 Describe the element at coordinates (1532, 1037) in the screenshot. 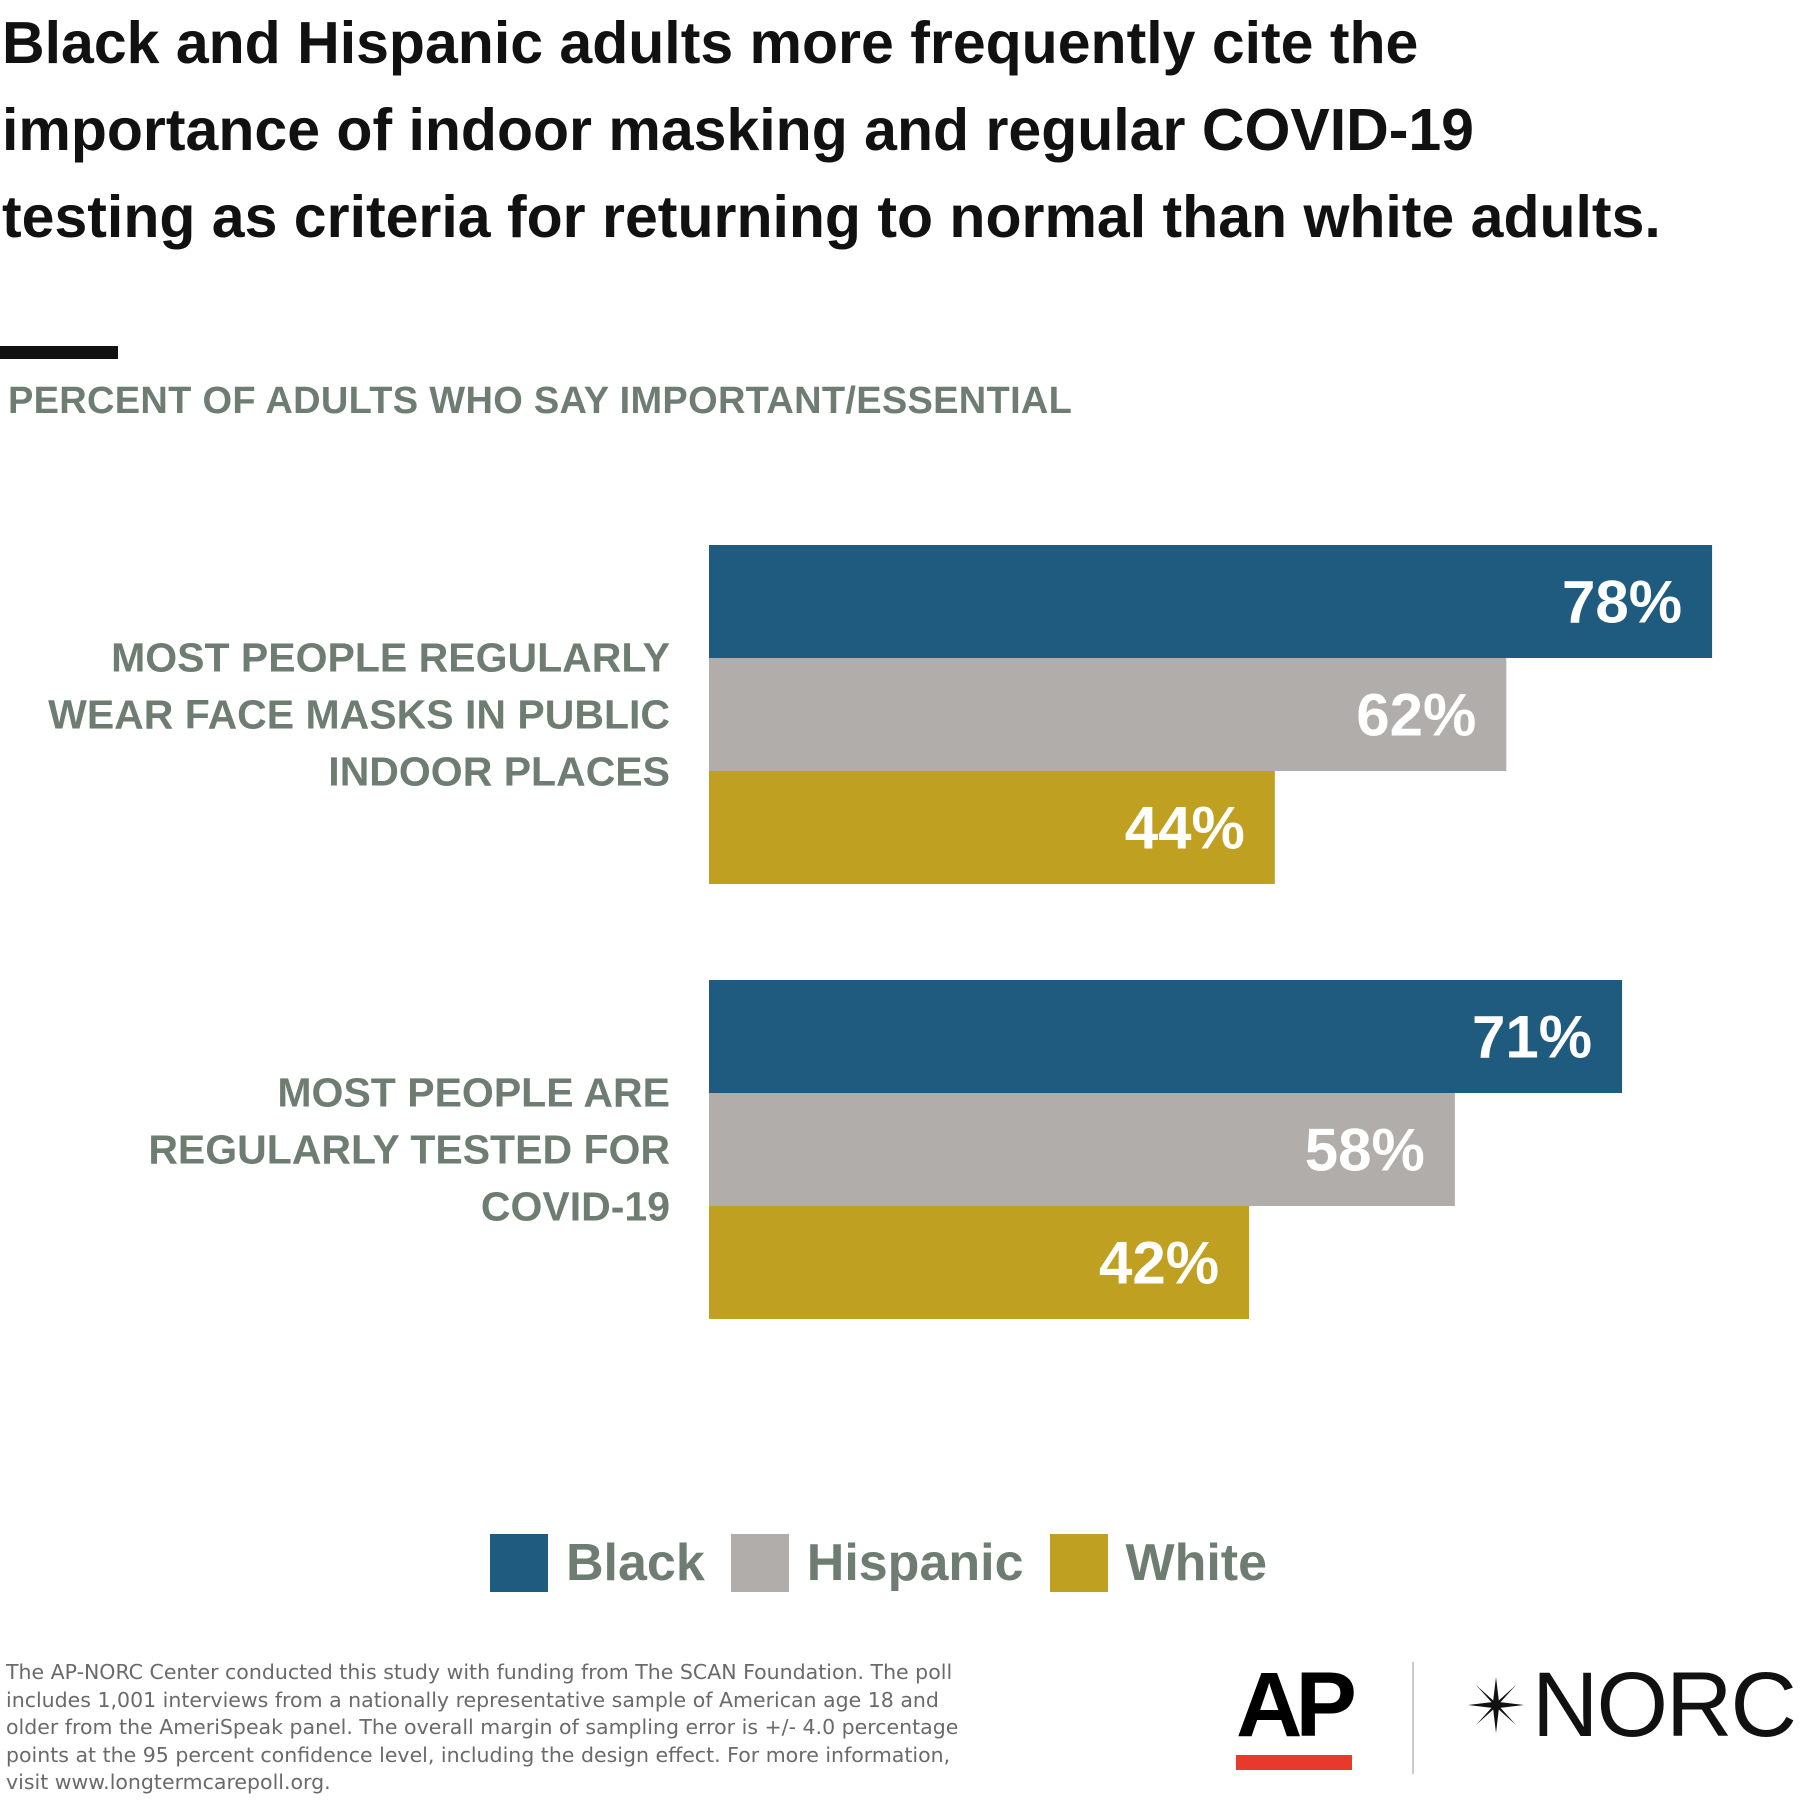

I see `data-label-black-2: 71%` at that location.